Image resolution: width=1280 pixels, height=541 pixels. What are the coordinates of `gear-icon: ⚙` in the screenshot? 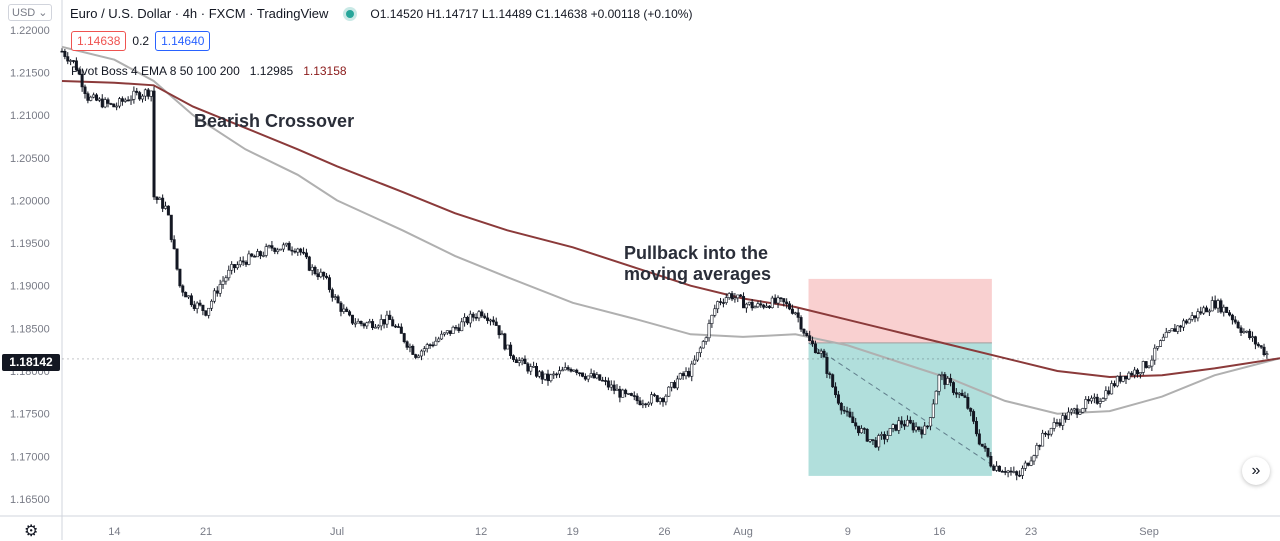 It's located at (31, 531).